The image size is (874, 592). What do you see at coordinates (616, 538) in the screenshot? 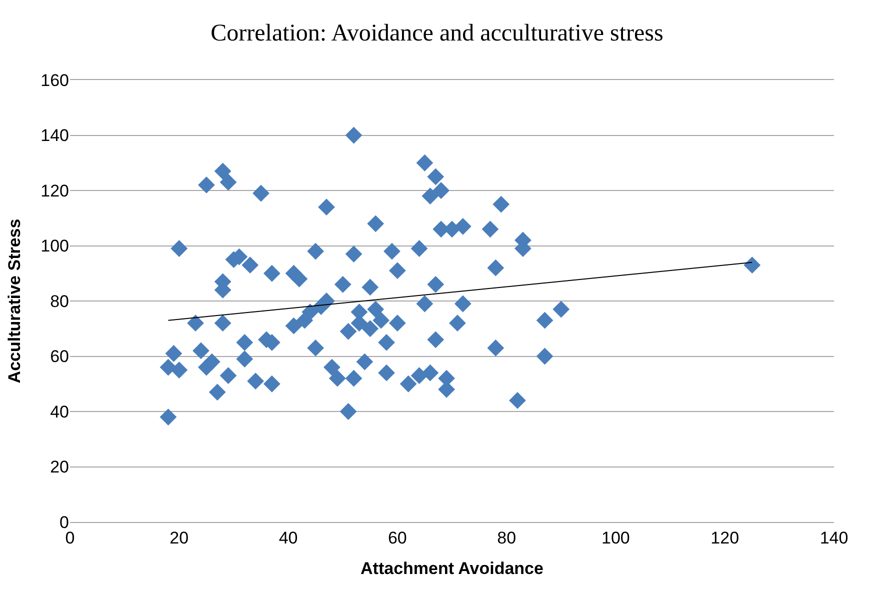
I see `x-tick-label: 100` at bounding box center [616, 538].